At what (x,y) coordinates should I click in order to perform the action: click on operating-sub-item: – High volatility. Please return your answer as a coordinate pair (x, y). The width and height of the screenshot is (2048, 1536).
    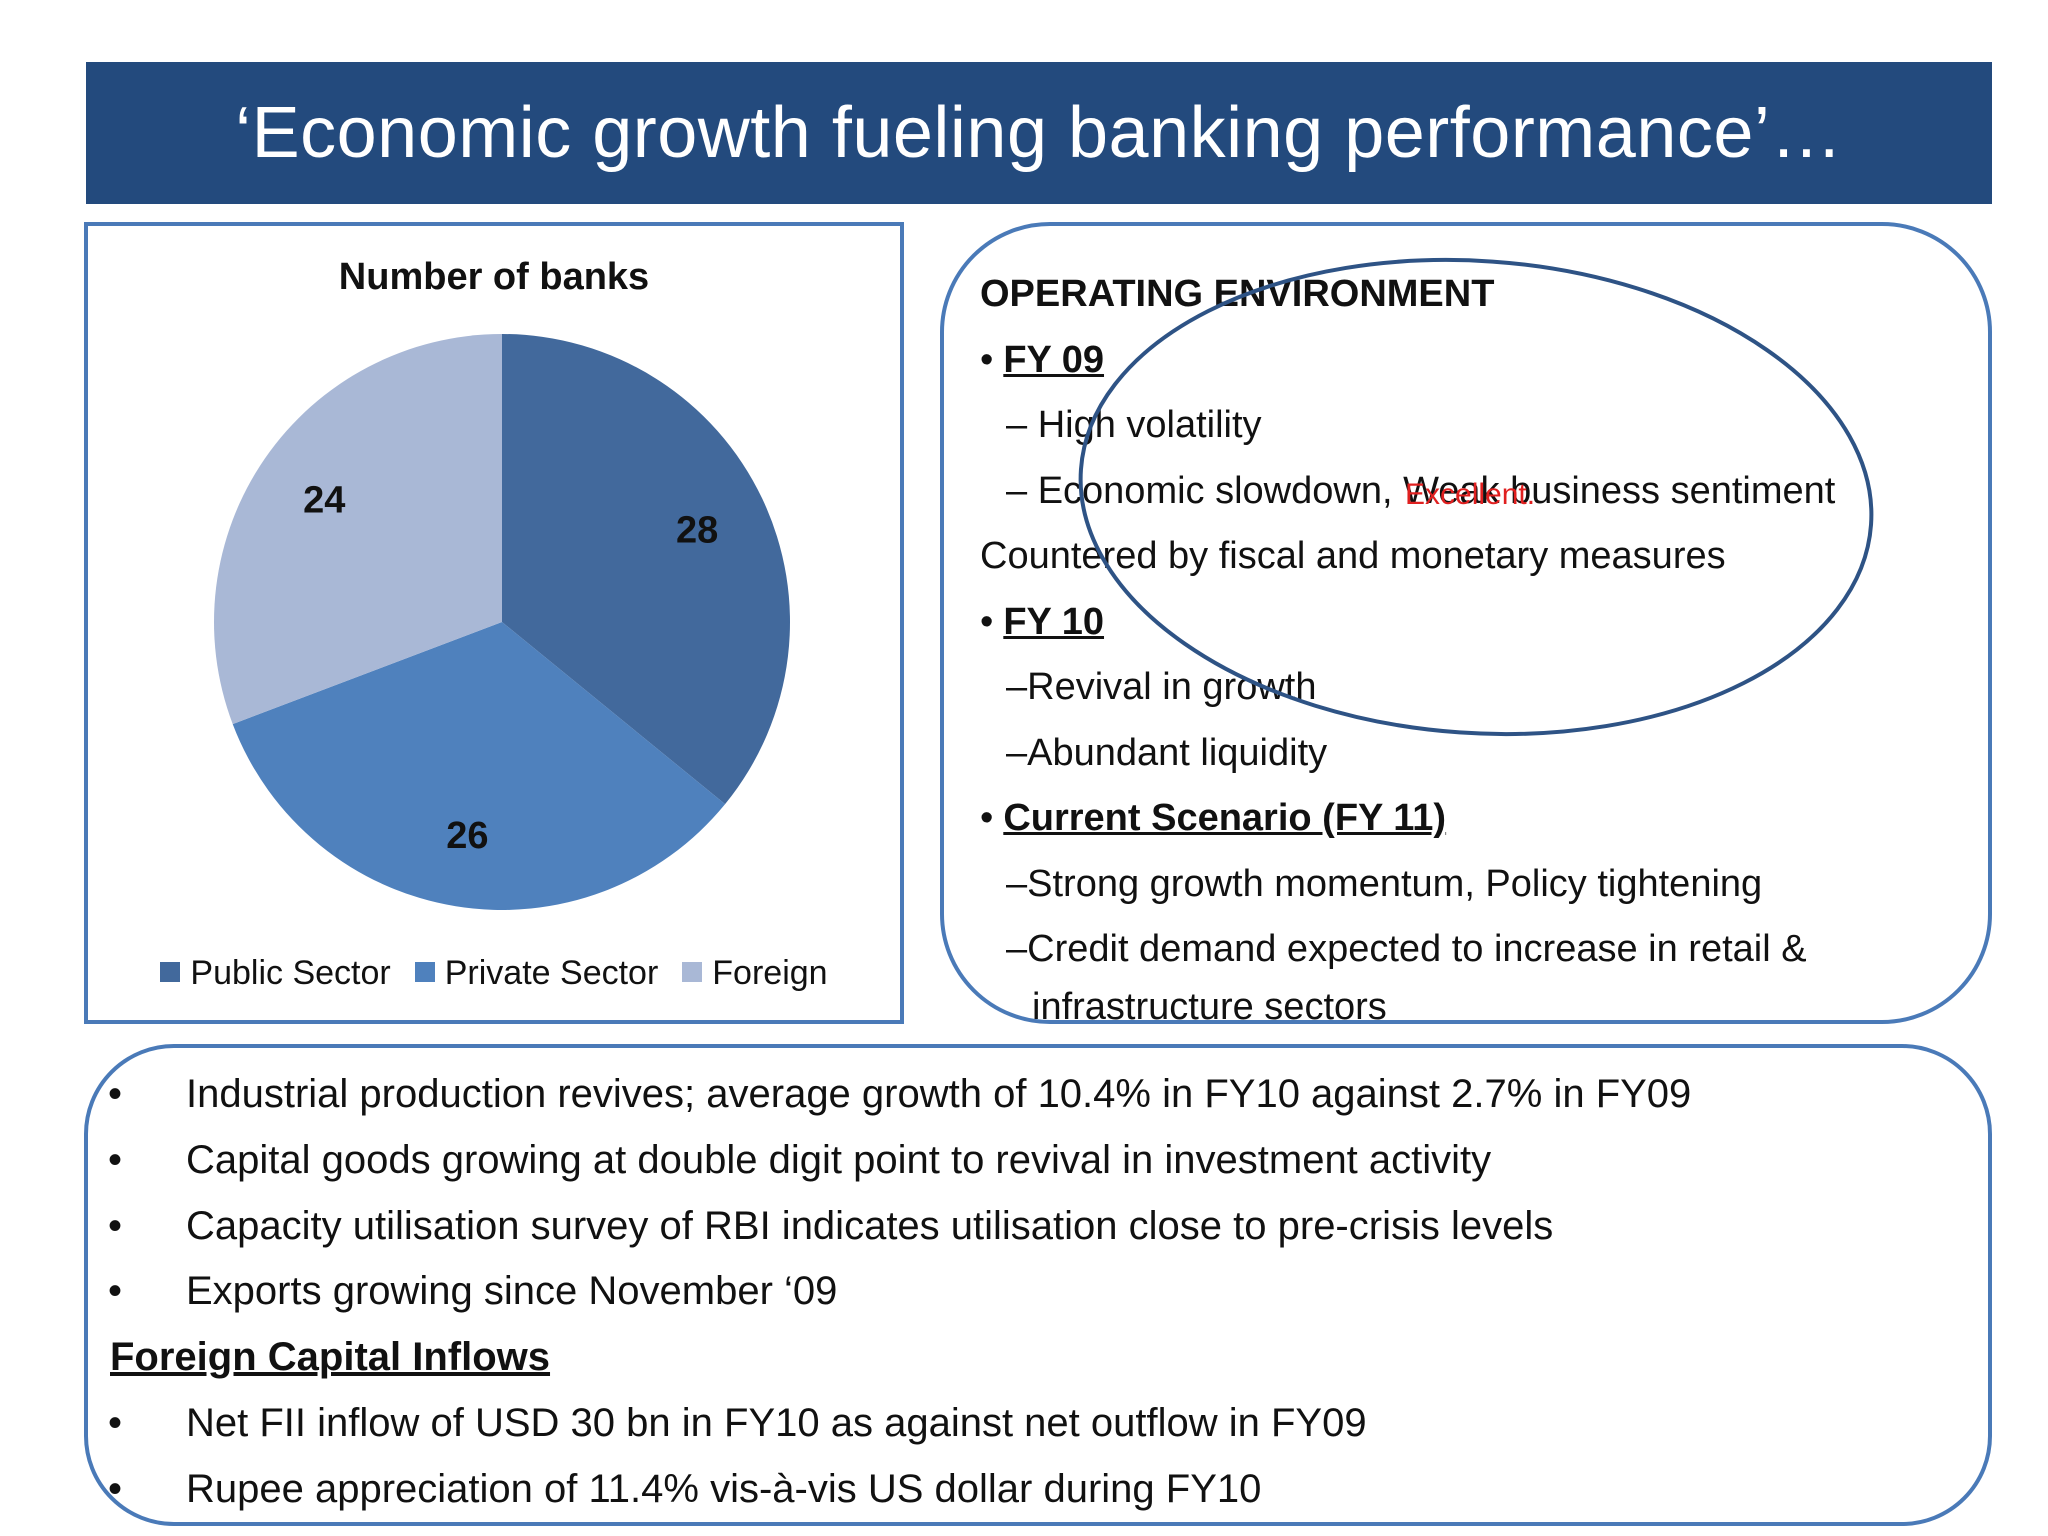
    Looking at the image, I should click on (1134, 425).